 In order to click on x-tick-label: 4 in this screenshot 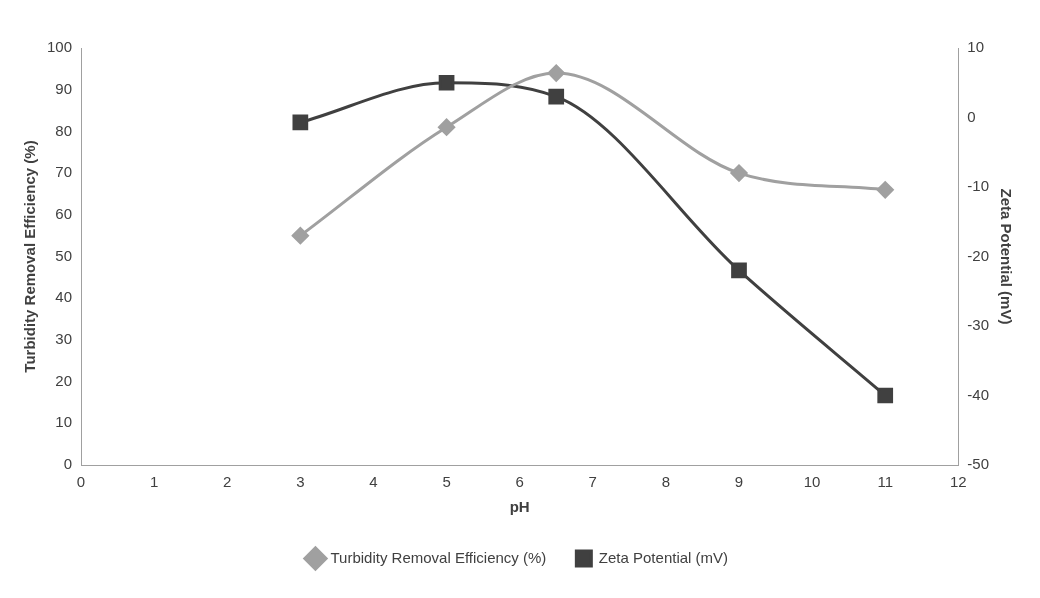, I will do `click(373, 482)`.